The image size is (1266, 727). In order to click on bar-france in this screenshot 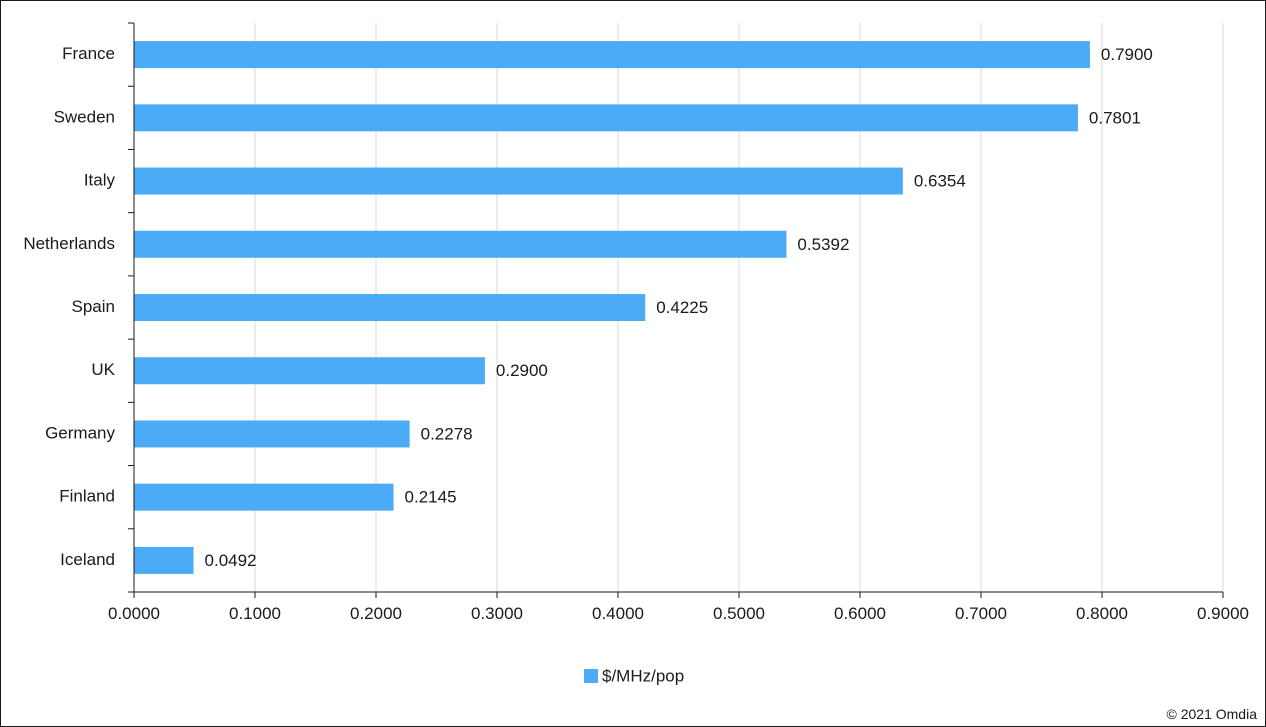, I will do `click(612, 55)`.